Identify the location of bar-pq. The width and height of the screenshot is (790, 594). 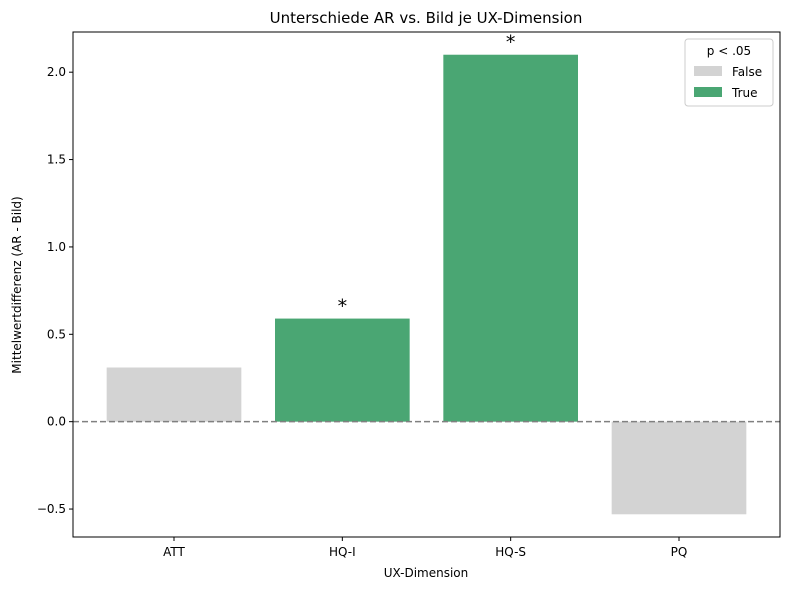
(679, 468).